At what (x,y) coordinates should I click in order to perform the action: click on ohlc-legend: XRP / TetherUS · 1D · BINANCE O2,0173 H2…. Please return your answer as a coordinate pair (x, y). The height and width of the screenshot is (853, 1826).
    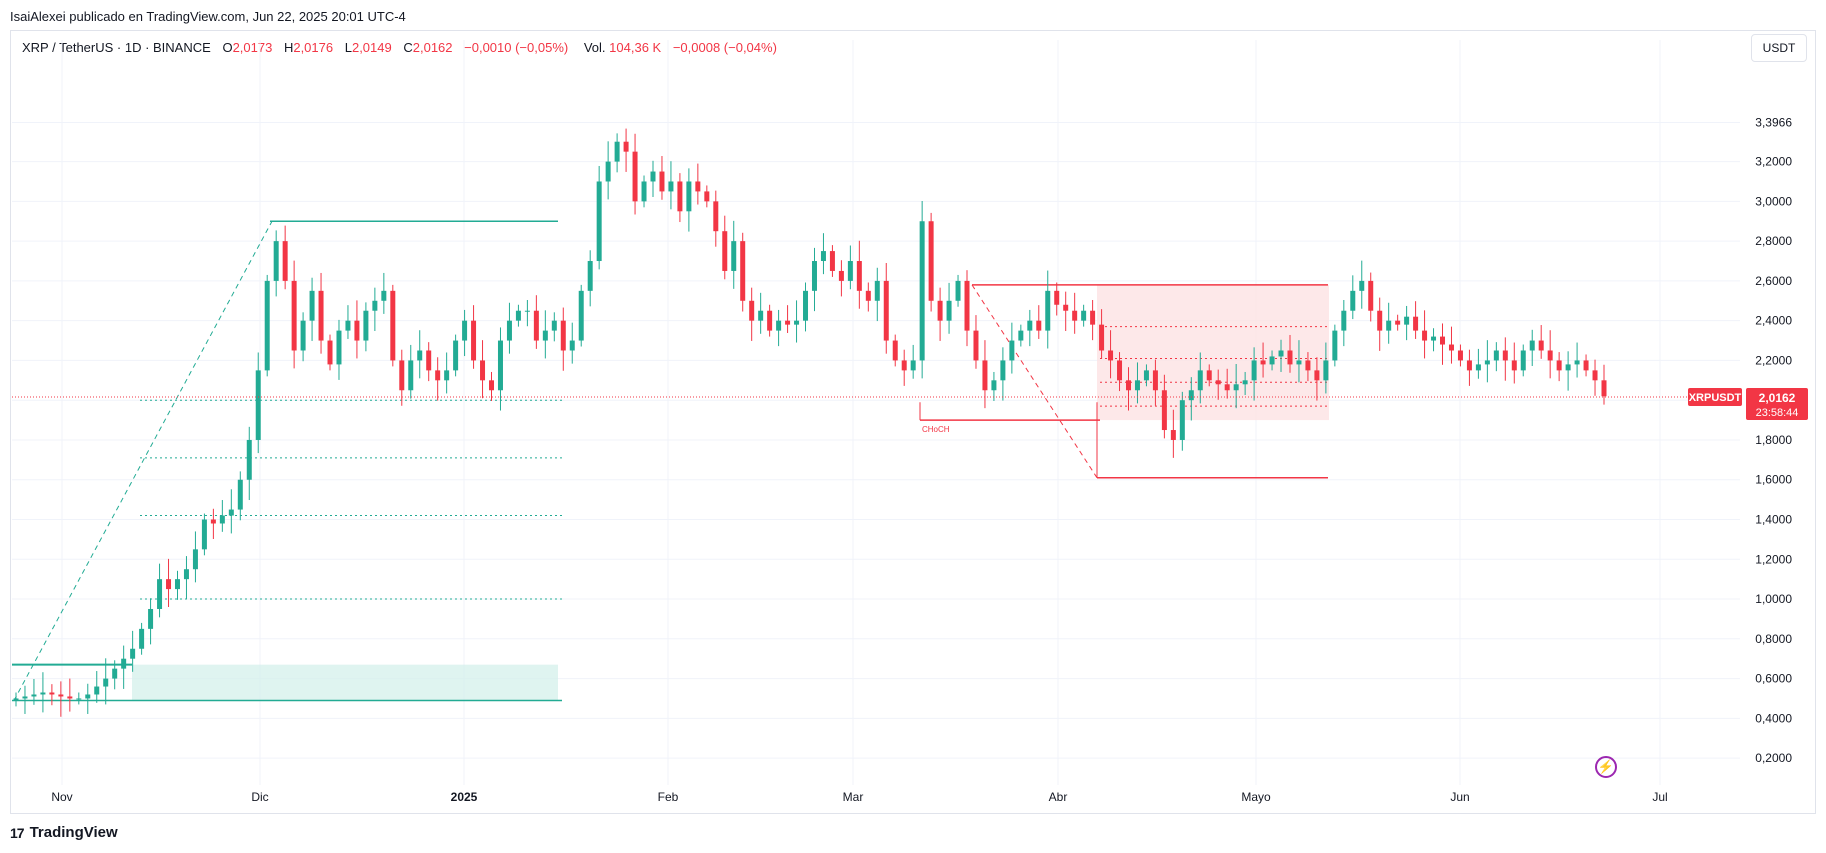
    Looking at the image, I should click on (405, 47).